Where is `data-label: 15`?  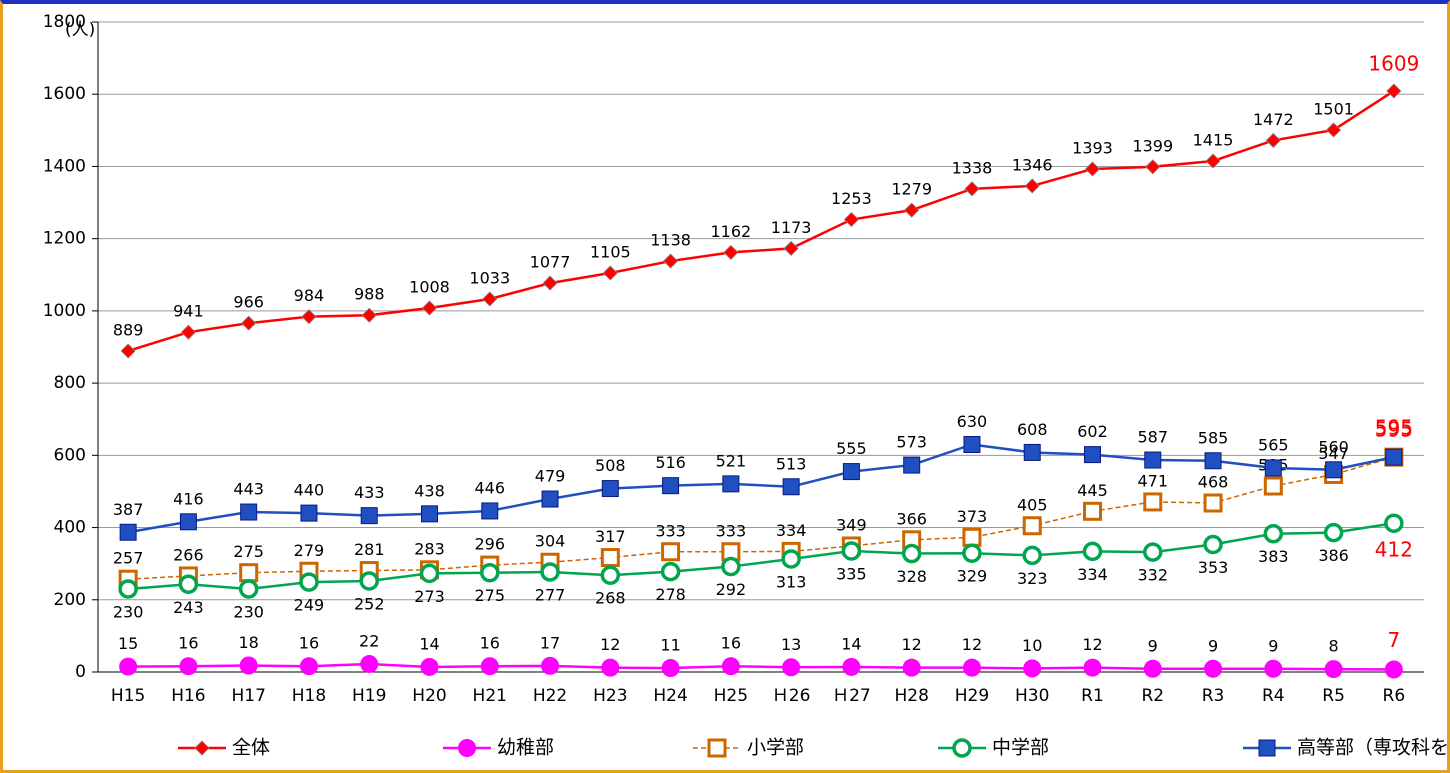
data-label: 15 is located at coordinates (128, 643).